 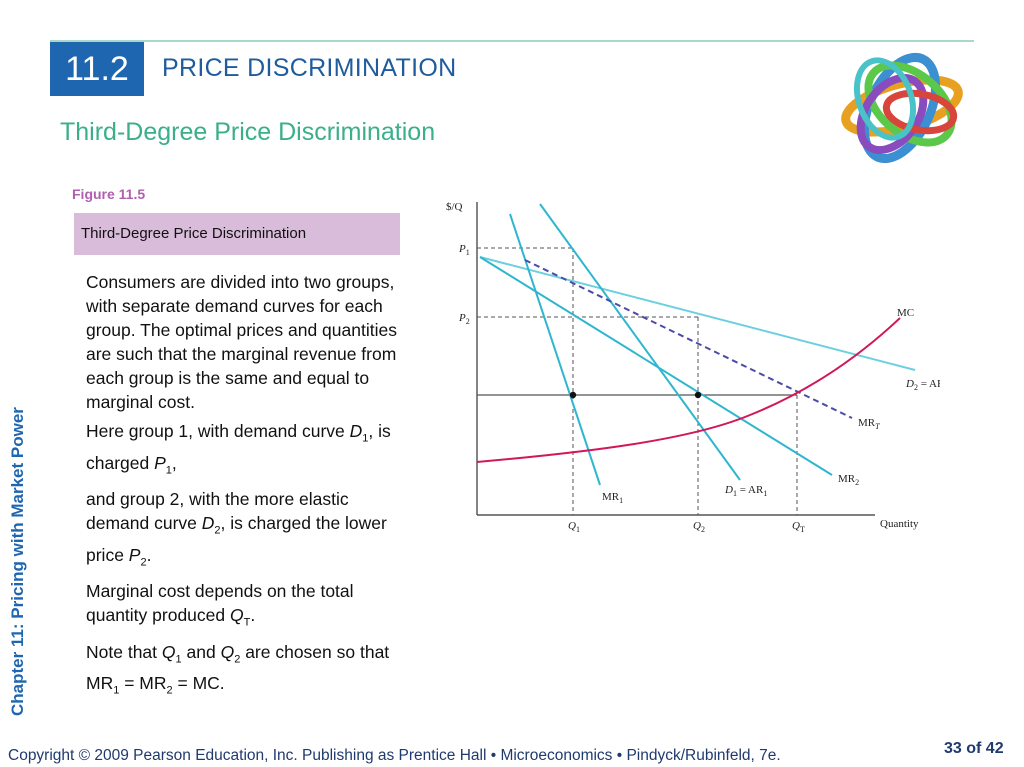 What do you see at coordinates (512, 41) in the screenshot?
I see `header-rule` at bounding box center [512, 41].